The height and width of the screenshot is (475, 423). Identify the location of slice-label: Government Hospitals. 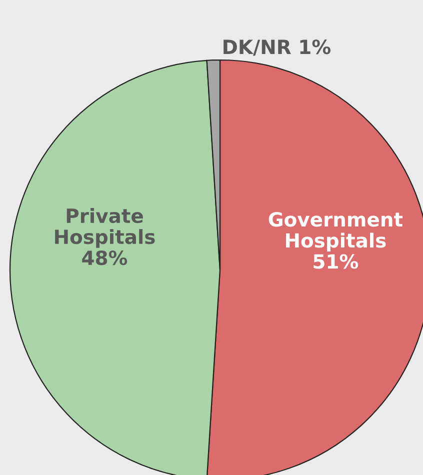
(335, 232).